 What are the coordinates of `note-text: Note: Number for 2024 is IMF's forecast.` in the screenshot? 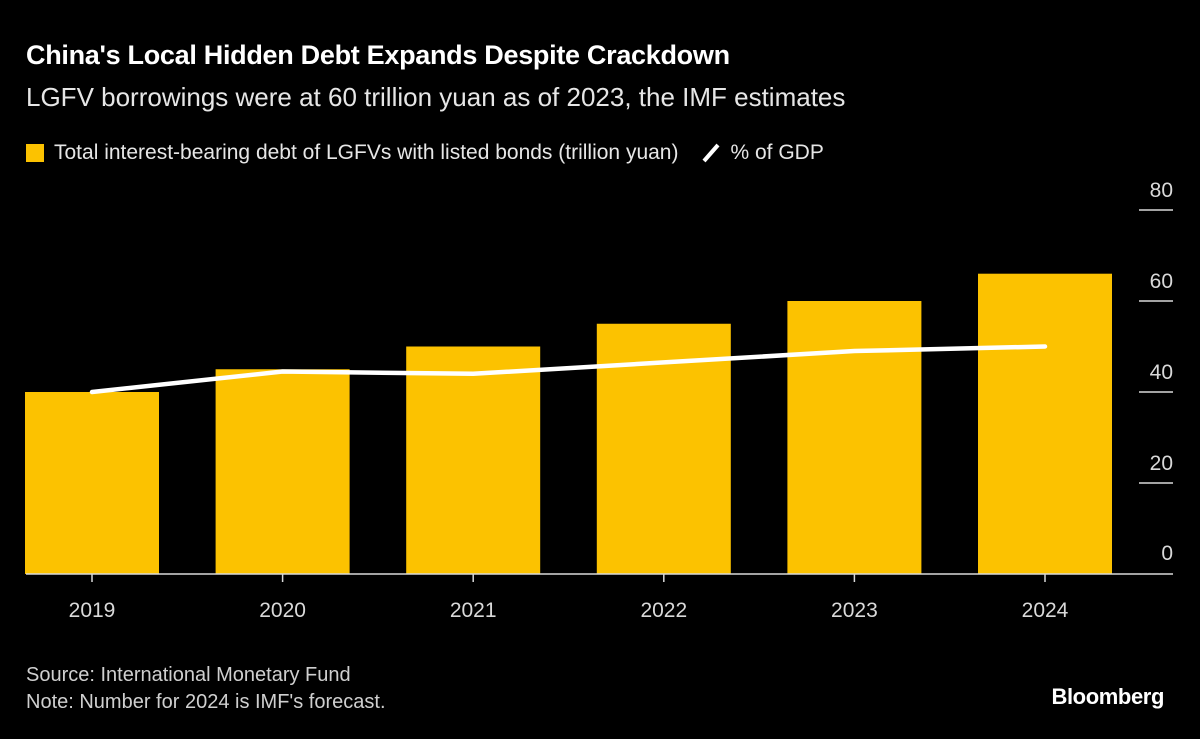 It's located at (206, 702).